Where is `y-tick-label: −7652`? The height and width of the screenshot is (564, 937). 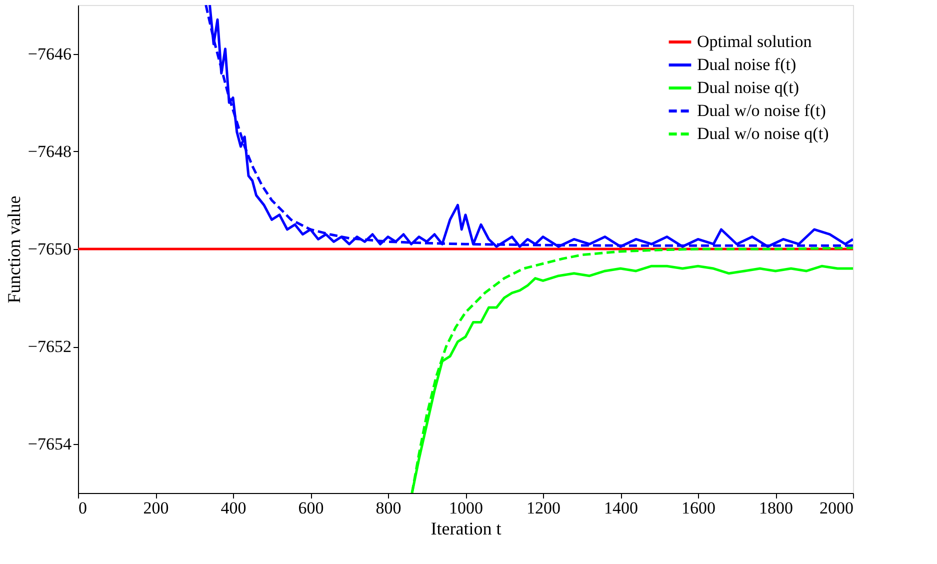
y-tick-label: −7652 is located at coordinates (50, 346).